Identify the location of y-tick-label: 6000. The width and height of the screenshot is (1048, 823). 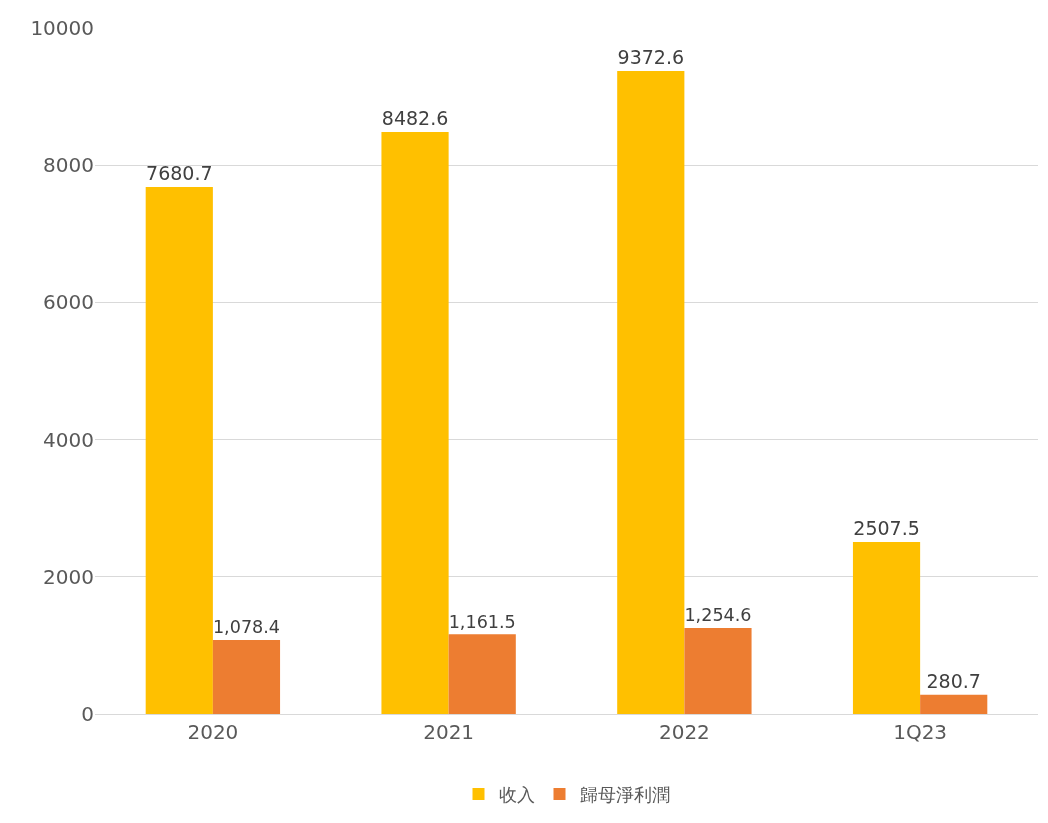
(68, 302).